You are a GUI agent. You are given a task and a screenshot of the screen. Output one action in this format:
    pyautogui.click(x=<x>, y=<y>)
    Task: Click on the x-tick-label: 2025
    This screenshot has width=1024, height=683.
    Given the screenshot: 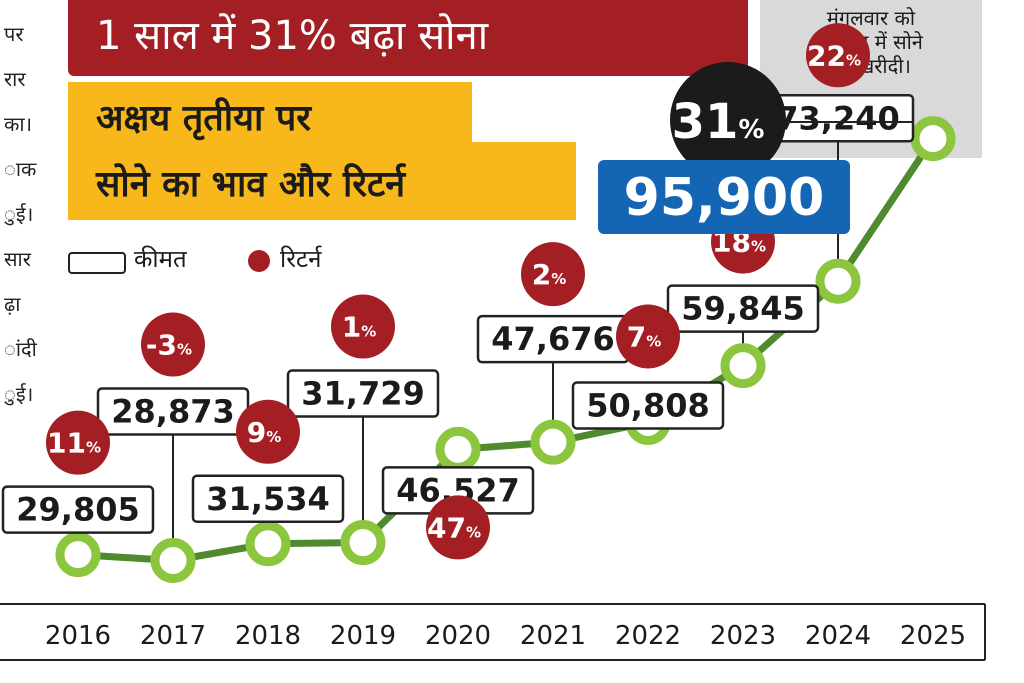 What is the action you would take?
    pyautogui.click(x=933, y=636)
    